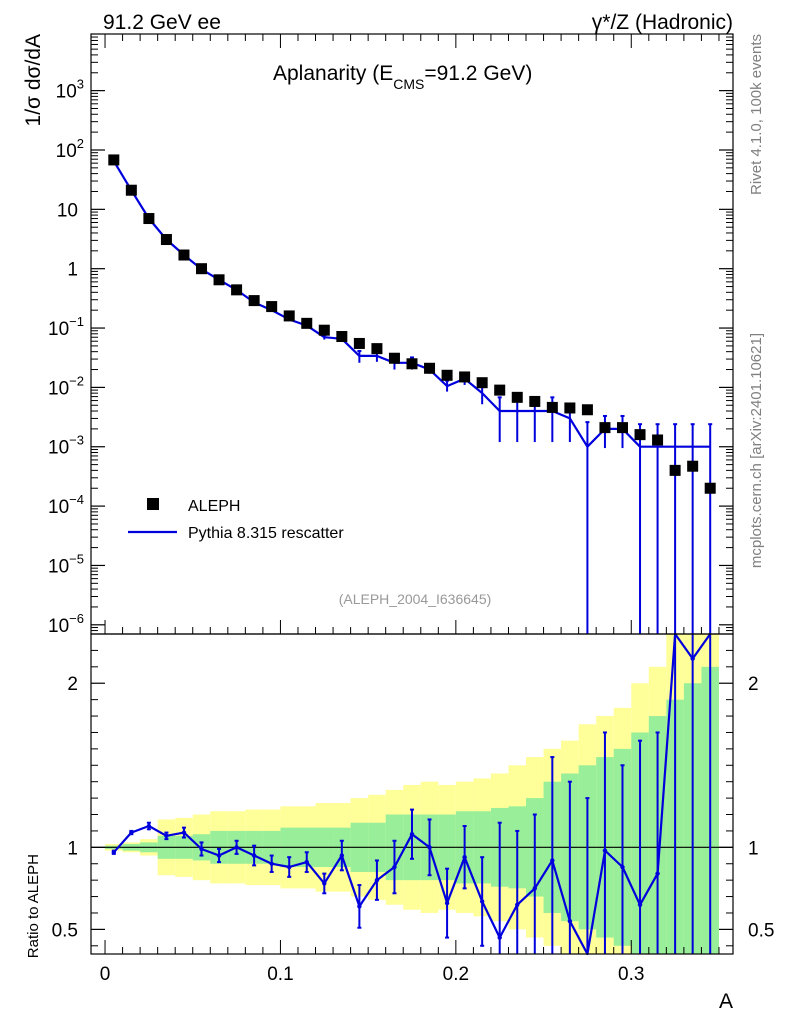 This screenshot has width=786, height=1024. What do you see at coordinates (33, 80) in the screenshot?
I see `y-axis-label: 1/σ dσ/dA` at bounding box center [33, 80].